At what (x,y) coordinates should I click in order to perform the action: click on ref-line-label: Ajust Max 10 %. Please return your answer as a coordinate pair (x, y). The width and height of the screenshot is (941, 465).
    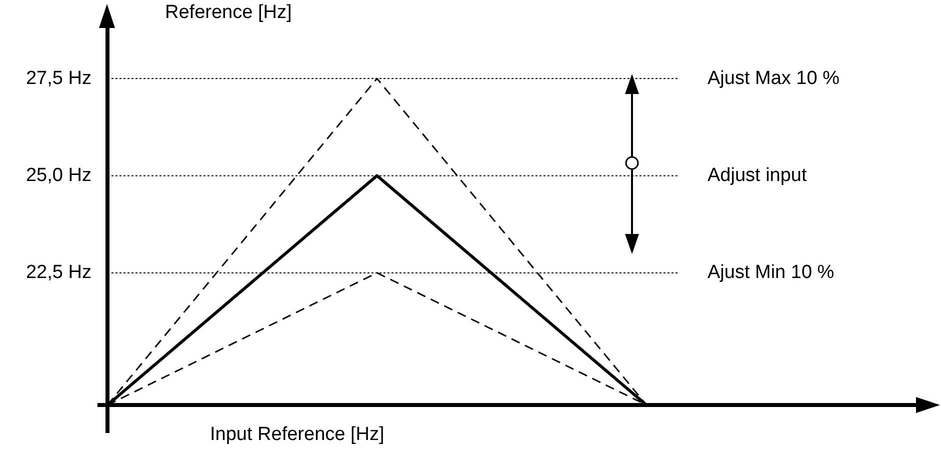
    Looking at the image, I should click on (773, 78).